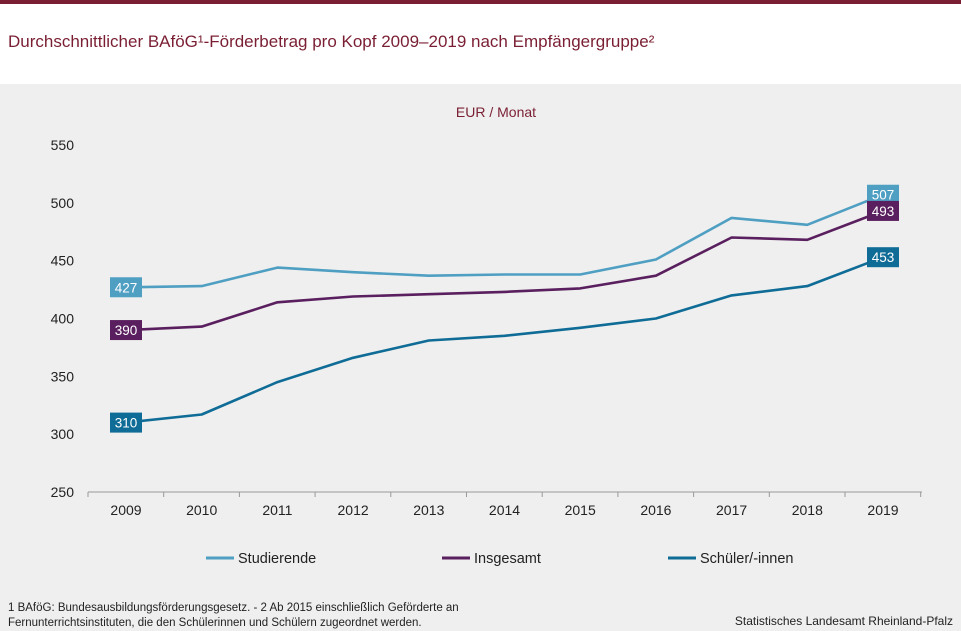 The image size is (961, 631). Describe the element at coordinates (747, 559) in the screenshot. I see `legend-label: Schüler/-innen` at that location.